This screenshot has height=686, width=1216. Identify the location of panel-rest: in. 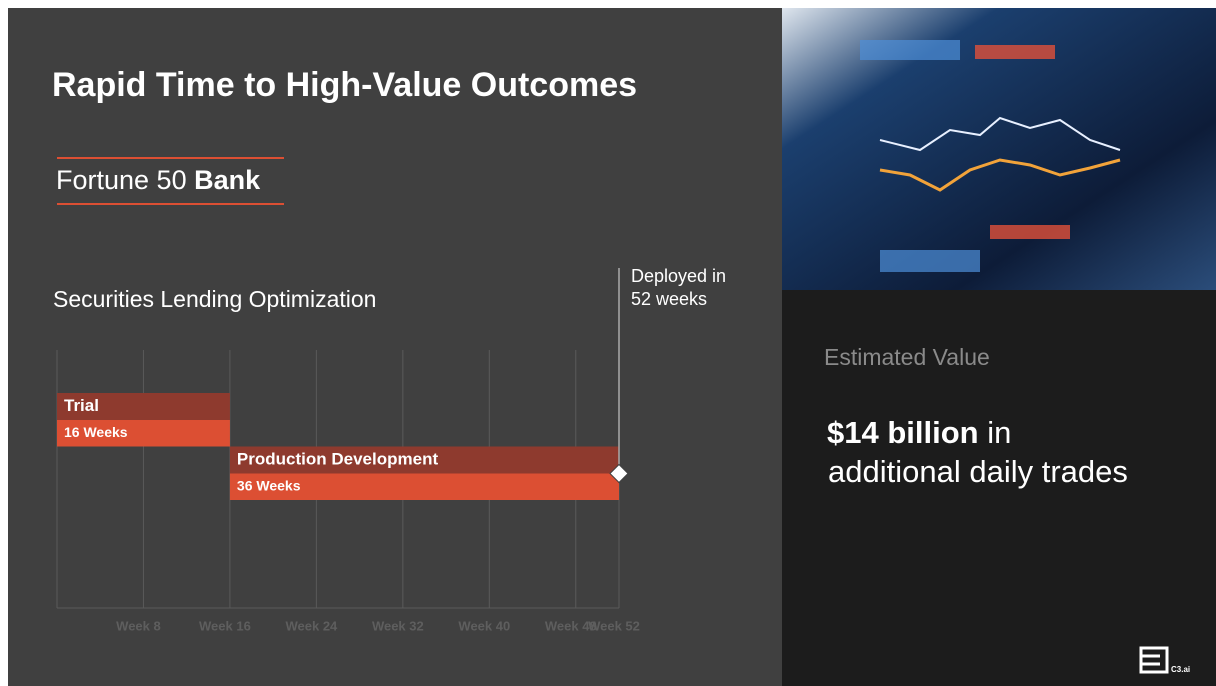
(999, 432).